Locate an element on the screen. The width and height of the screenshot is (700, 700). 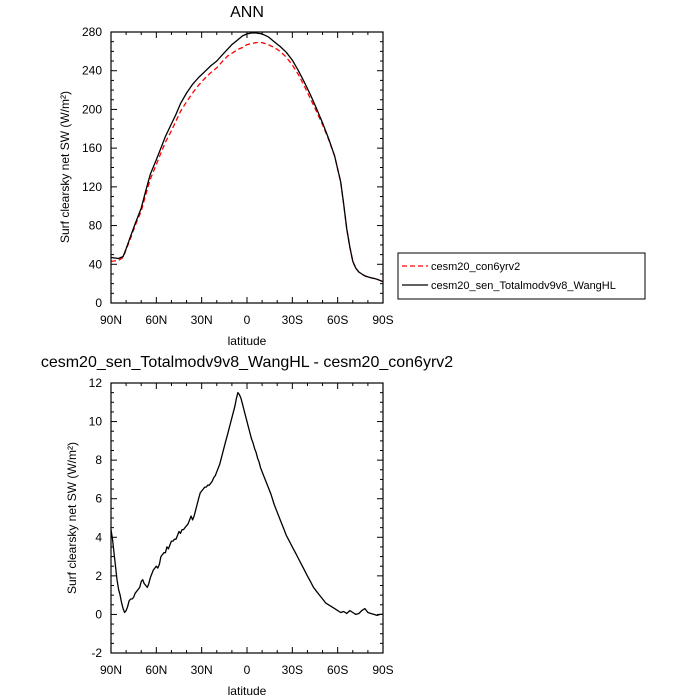
legend-label-sensitivity: cesm20_sen_Totalmodv9v8_WangHL is located at coordinates (523, 286).